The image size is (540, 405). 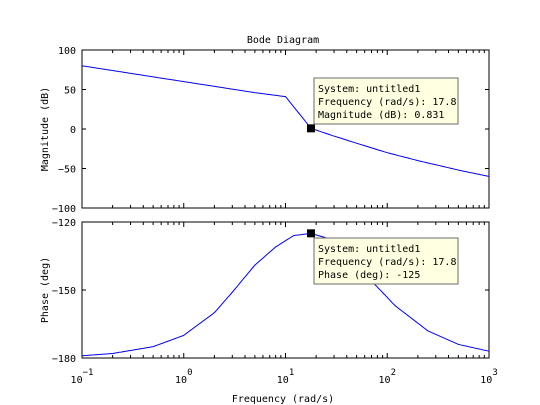 What do you see at coordinates (369, 275) in the screenshot?
I see `phase-datatip-line3: Phase (deg): -125` at bounding box center [369, 275].